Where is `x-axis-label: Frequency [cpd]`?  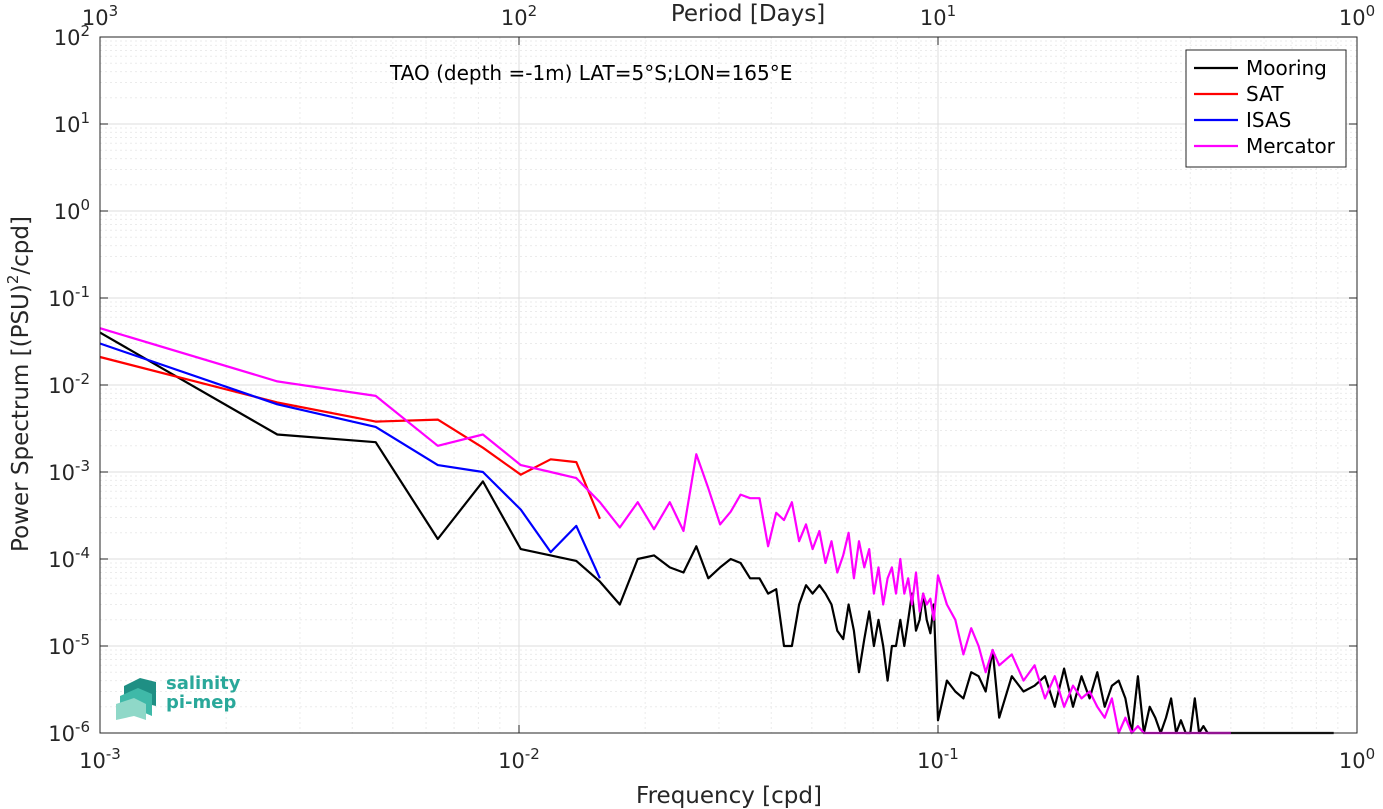 x-axis-label: Frequency [cpd] is located at coordinates (729, 796).